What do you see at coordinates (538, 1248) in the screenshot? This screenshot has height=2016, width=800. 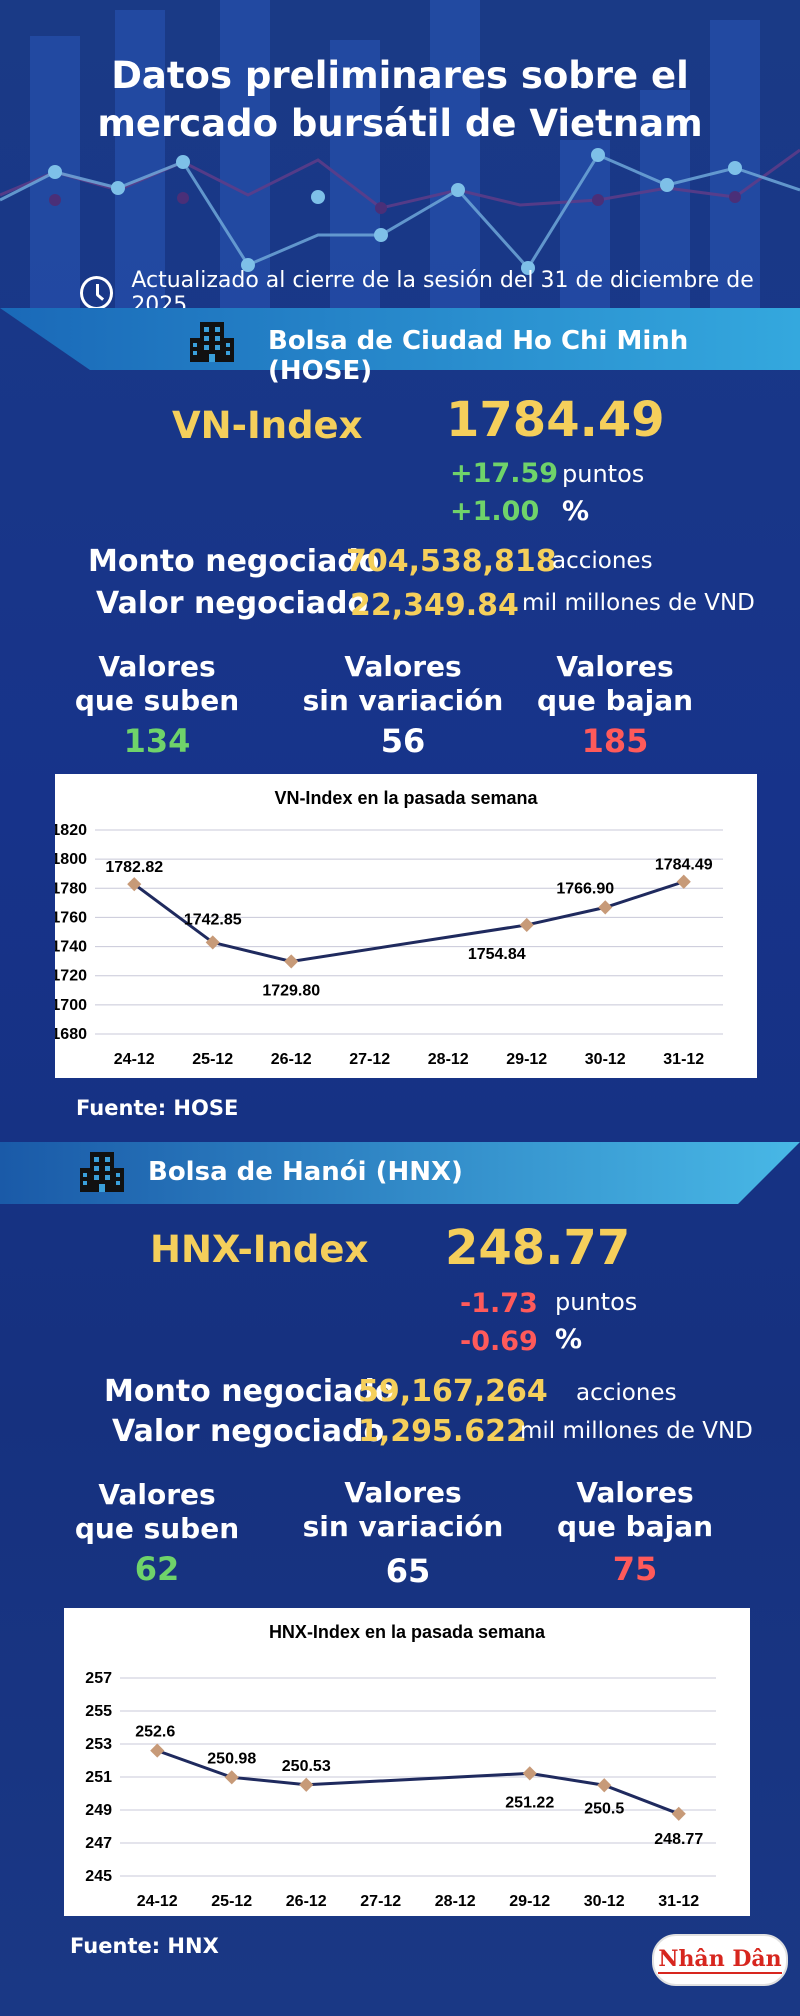 I see `hnx-index-value: 248.77` at bounding box center [538, 1248].